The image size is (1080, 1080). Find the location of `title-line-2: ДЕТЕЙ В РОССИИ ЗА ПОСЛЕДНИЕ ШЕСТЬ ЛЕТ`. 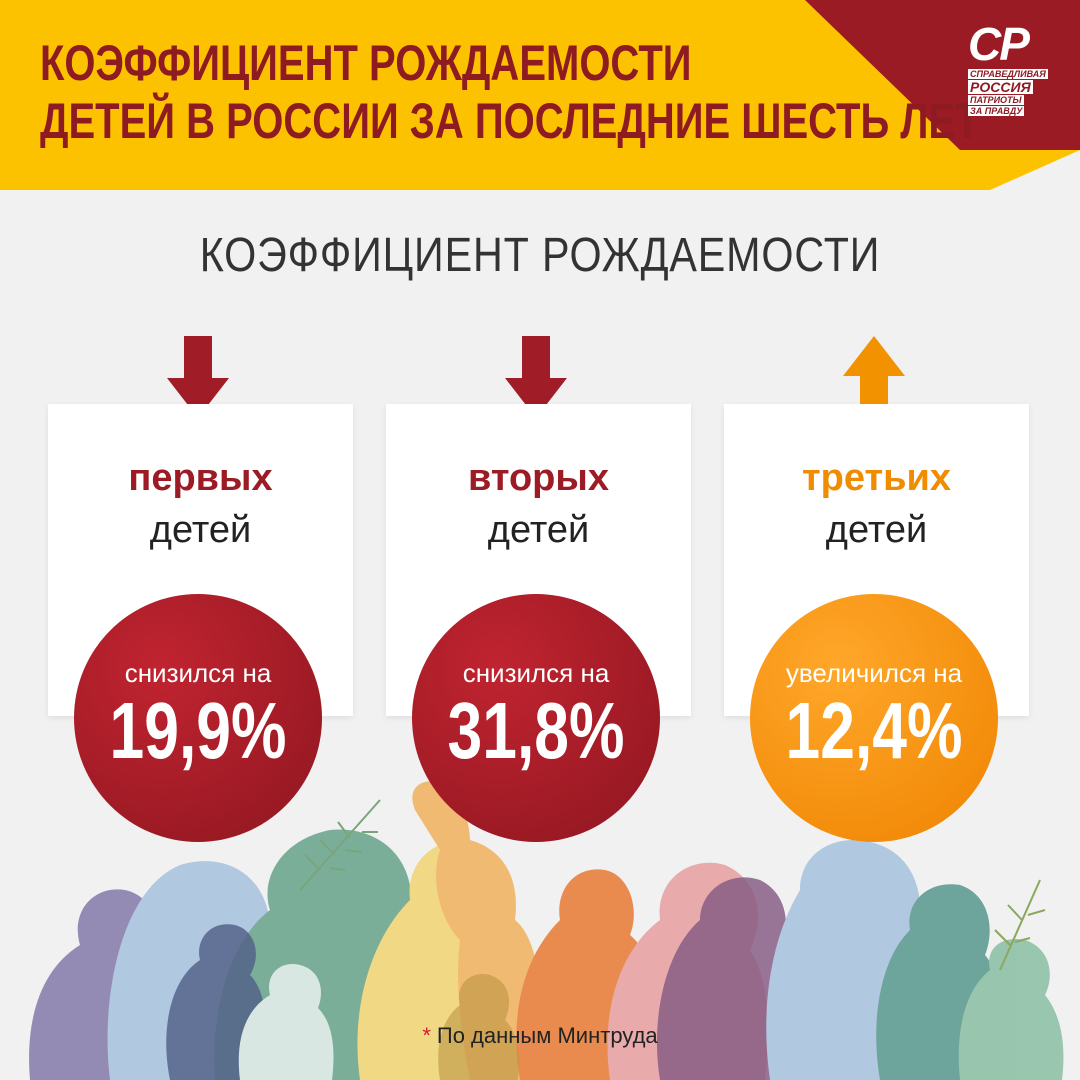

title-line-2: ДЕТЕЙ В РОССИИ ЗА ПОСЛЕДНИЕ ШЕСТЬ ЛЕТ is located at coordinates (510, 121).